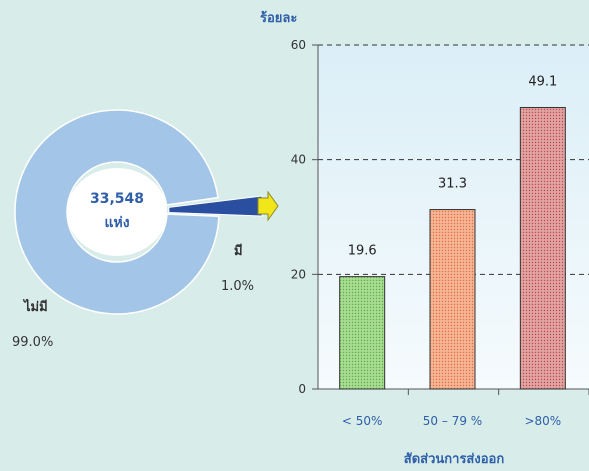 This screenshot has width=589, height=471. What do you see at coordinates (215, 206) in the screenshot?
I see `pie-slice-minor` at bounding box center [215, 206].